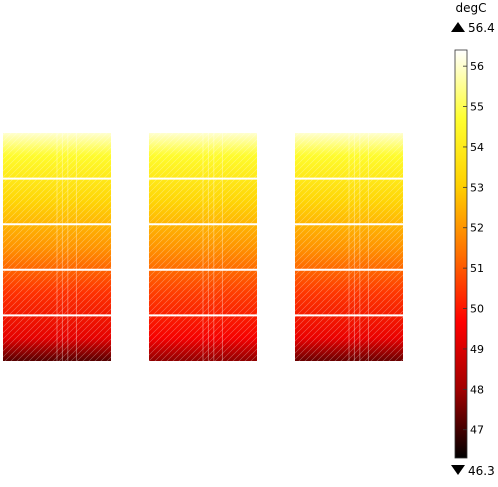 Image resolution: width=498 pixels, height=487 pixels. What do you see at coordinates (477, 107) in the screenshot?
I see `colorbar-tick-label: 55` at bounding box center [477, 107].